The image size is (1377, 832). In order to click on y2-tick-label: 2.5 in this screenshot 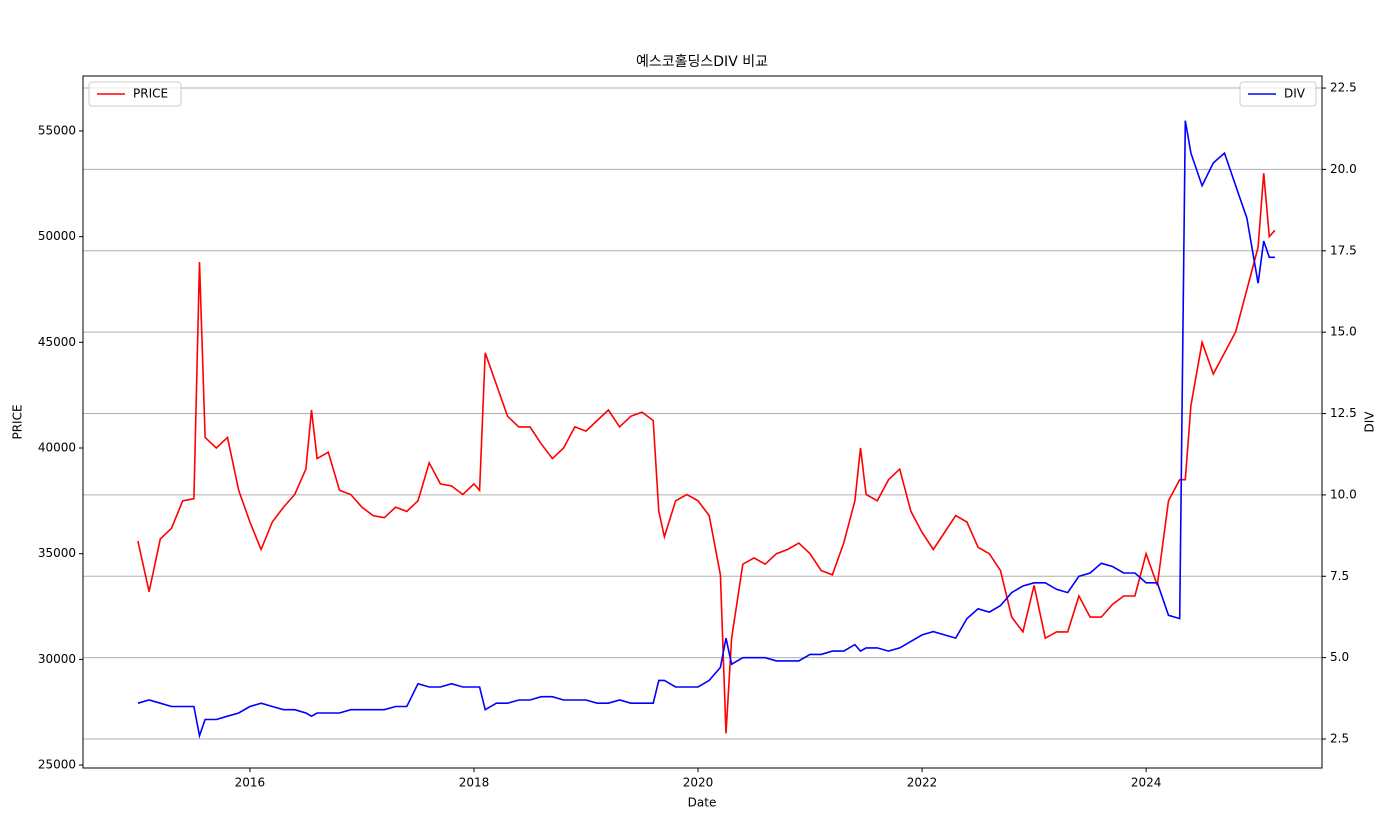, I will do `click(1339, 739)`.